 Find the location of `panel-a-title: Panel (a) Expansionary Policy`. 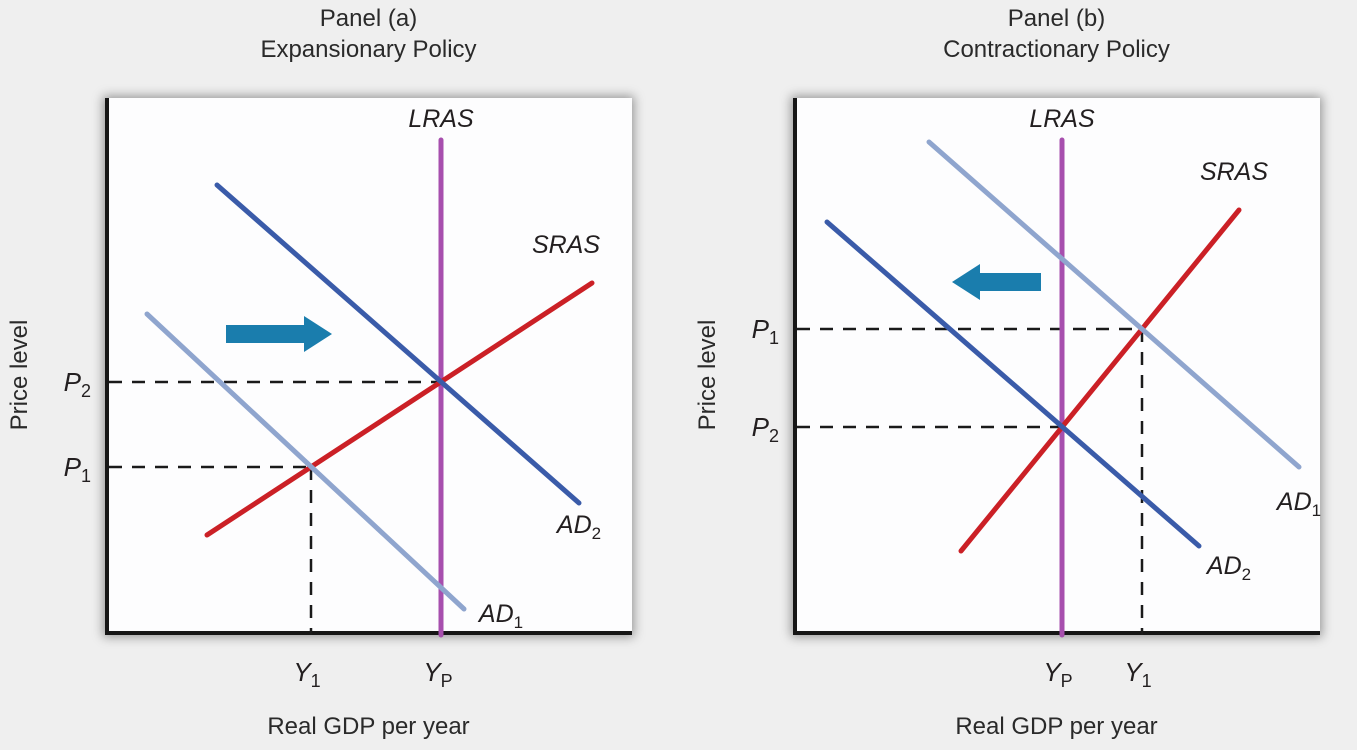

panel-a-title: Panel (a) Expansionary Policy is located at coordinates (369, 34).